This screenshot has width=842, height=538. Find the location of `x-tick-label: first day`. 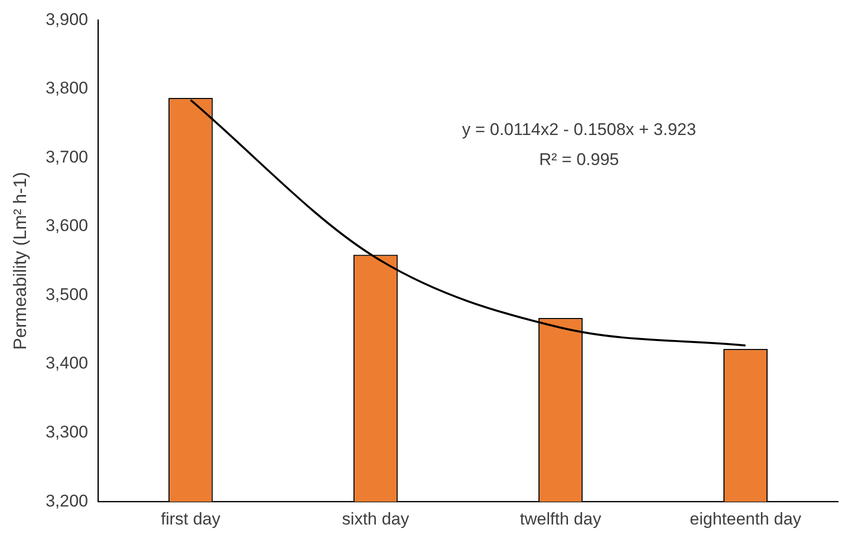

x-tick-label: first day is located at coordinates (190, 518).